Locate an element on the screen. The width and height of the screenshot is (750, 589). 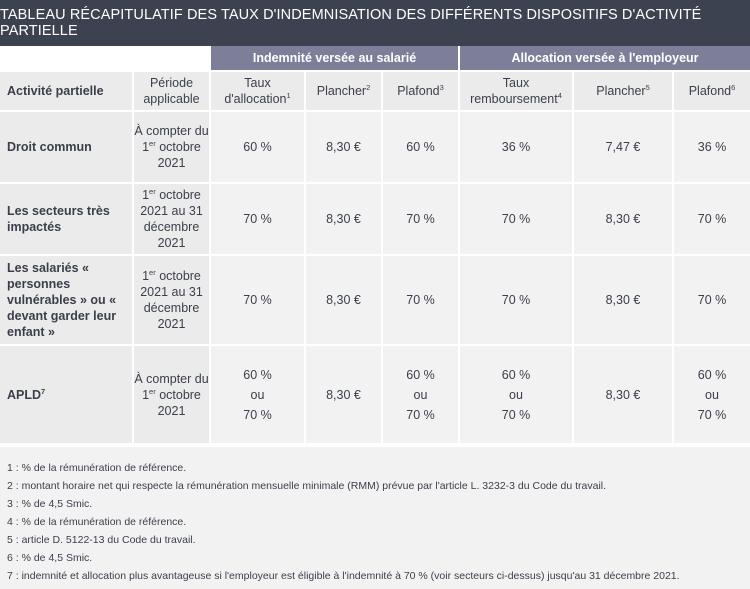
cell-taux-remboursement: 36 % is located at coordinates (517, 148).